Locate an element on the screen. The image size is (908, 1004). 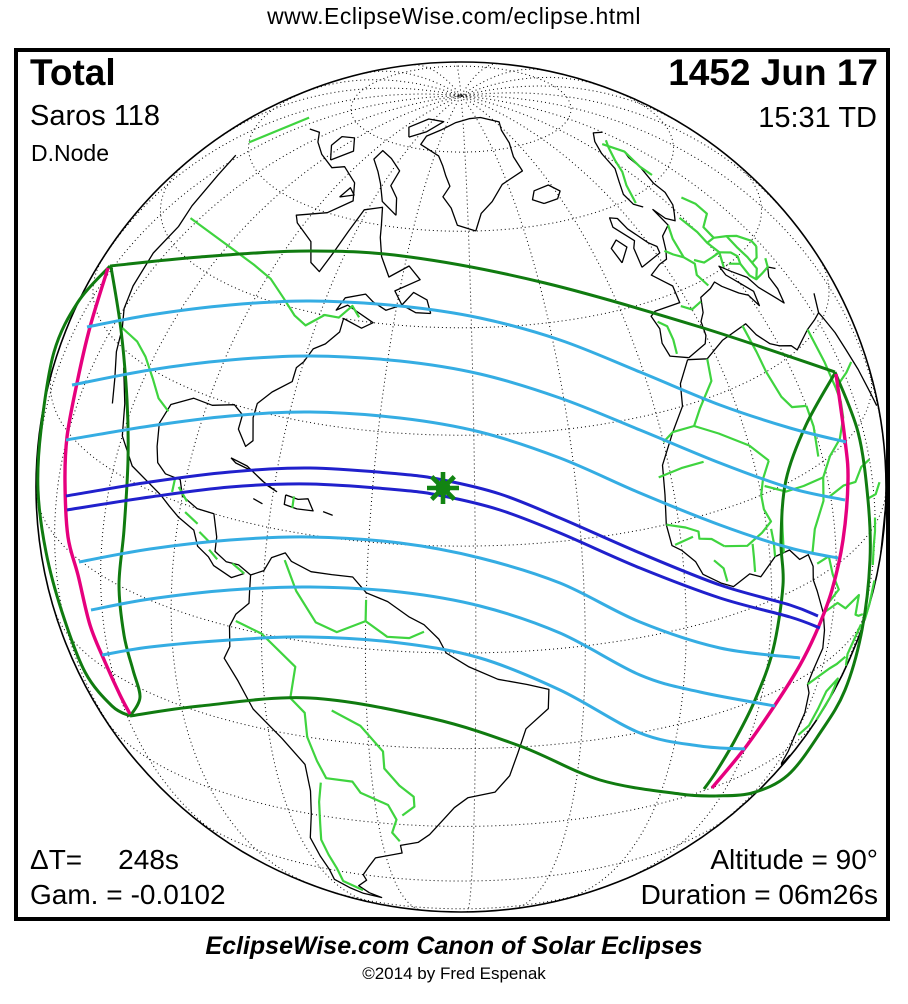
altitude-label: Altitude = 90° is located at coordinates (794, 859).